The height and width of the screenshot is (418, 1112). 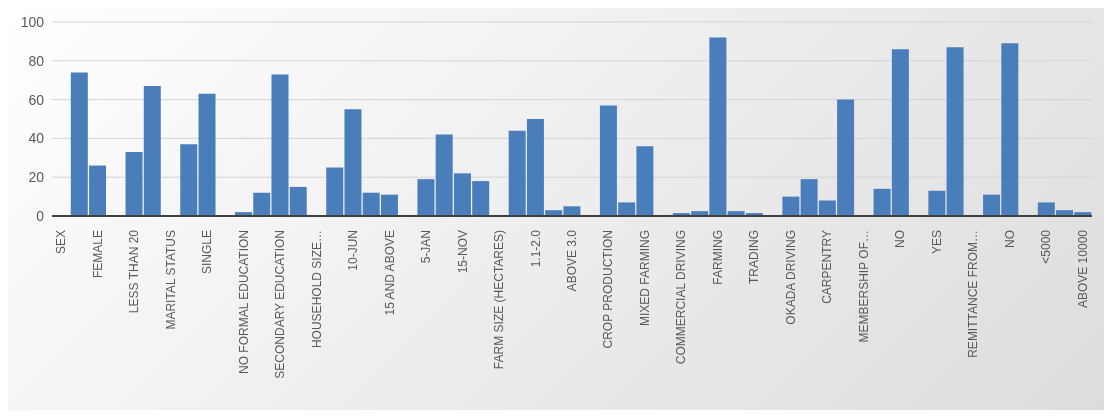 I want to click on x-tick-label: SEX, so click(x=61, y=242).